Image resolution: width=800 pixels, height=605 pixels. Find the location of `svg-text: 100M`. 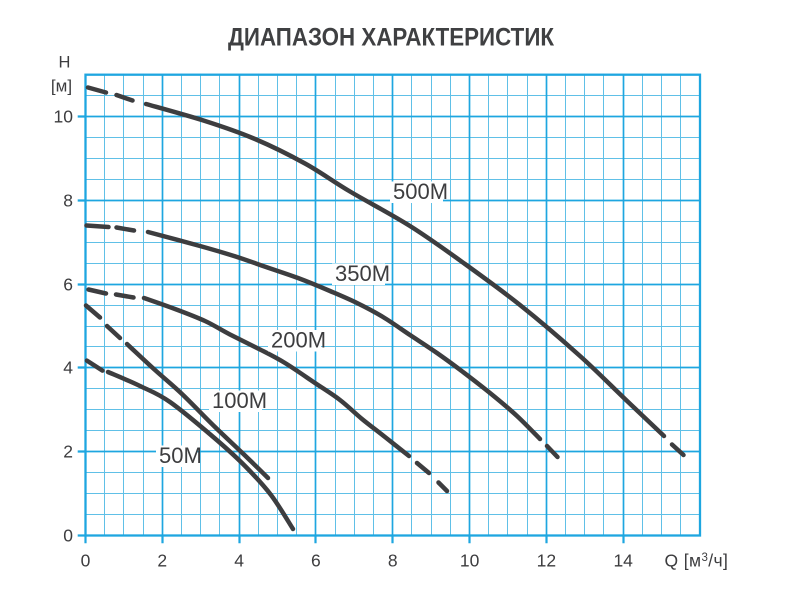

svg-text: 100M is located at coordinates (239, 400).